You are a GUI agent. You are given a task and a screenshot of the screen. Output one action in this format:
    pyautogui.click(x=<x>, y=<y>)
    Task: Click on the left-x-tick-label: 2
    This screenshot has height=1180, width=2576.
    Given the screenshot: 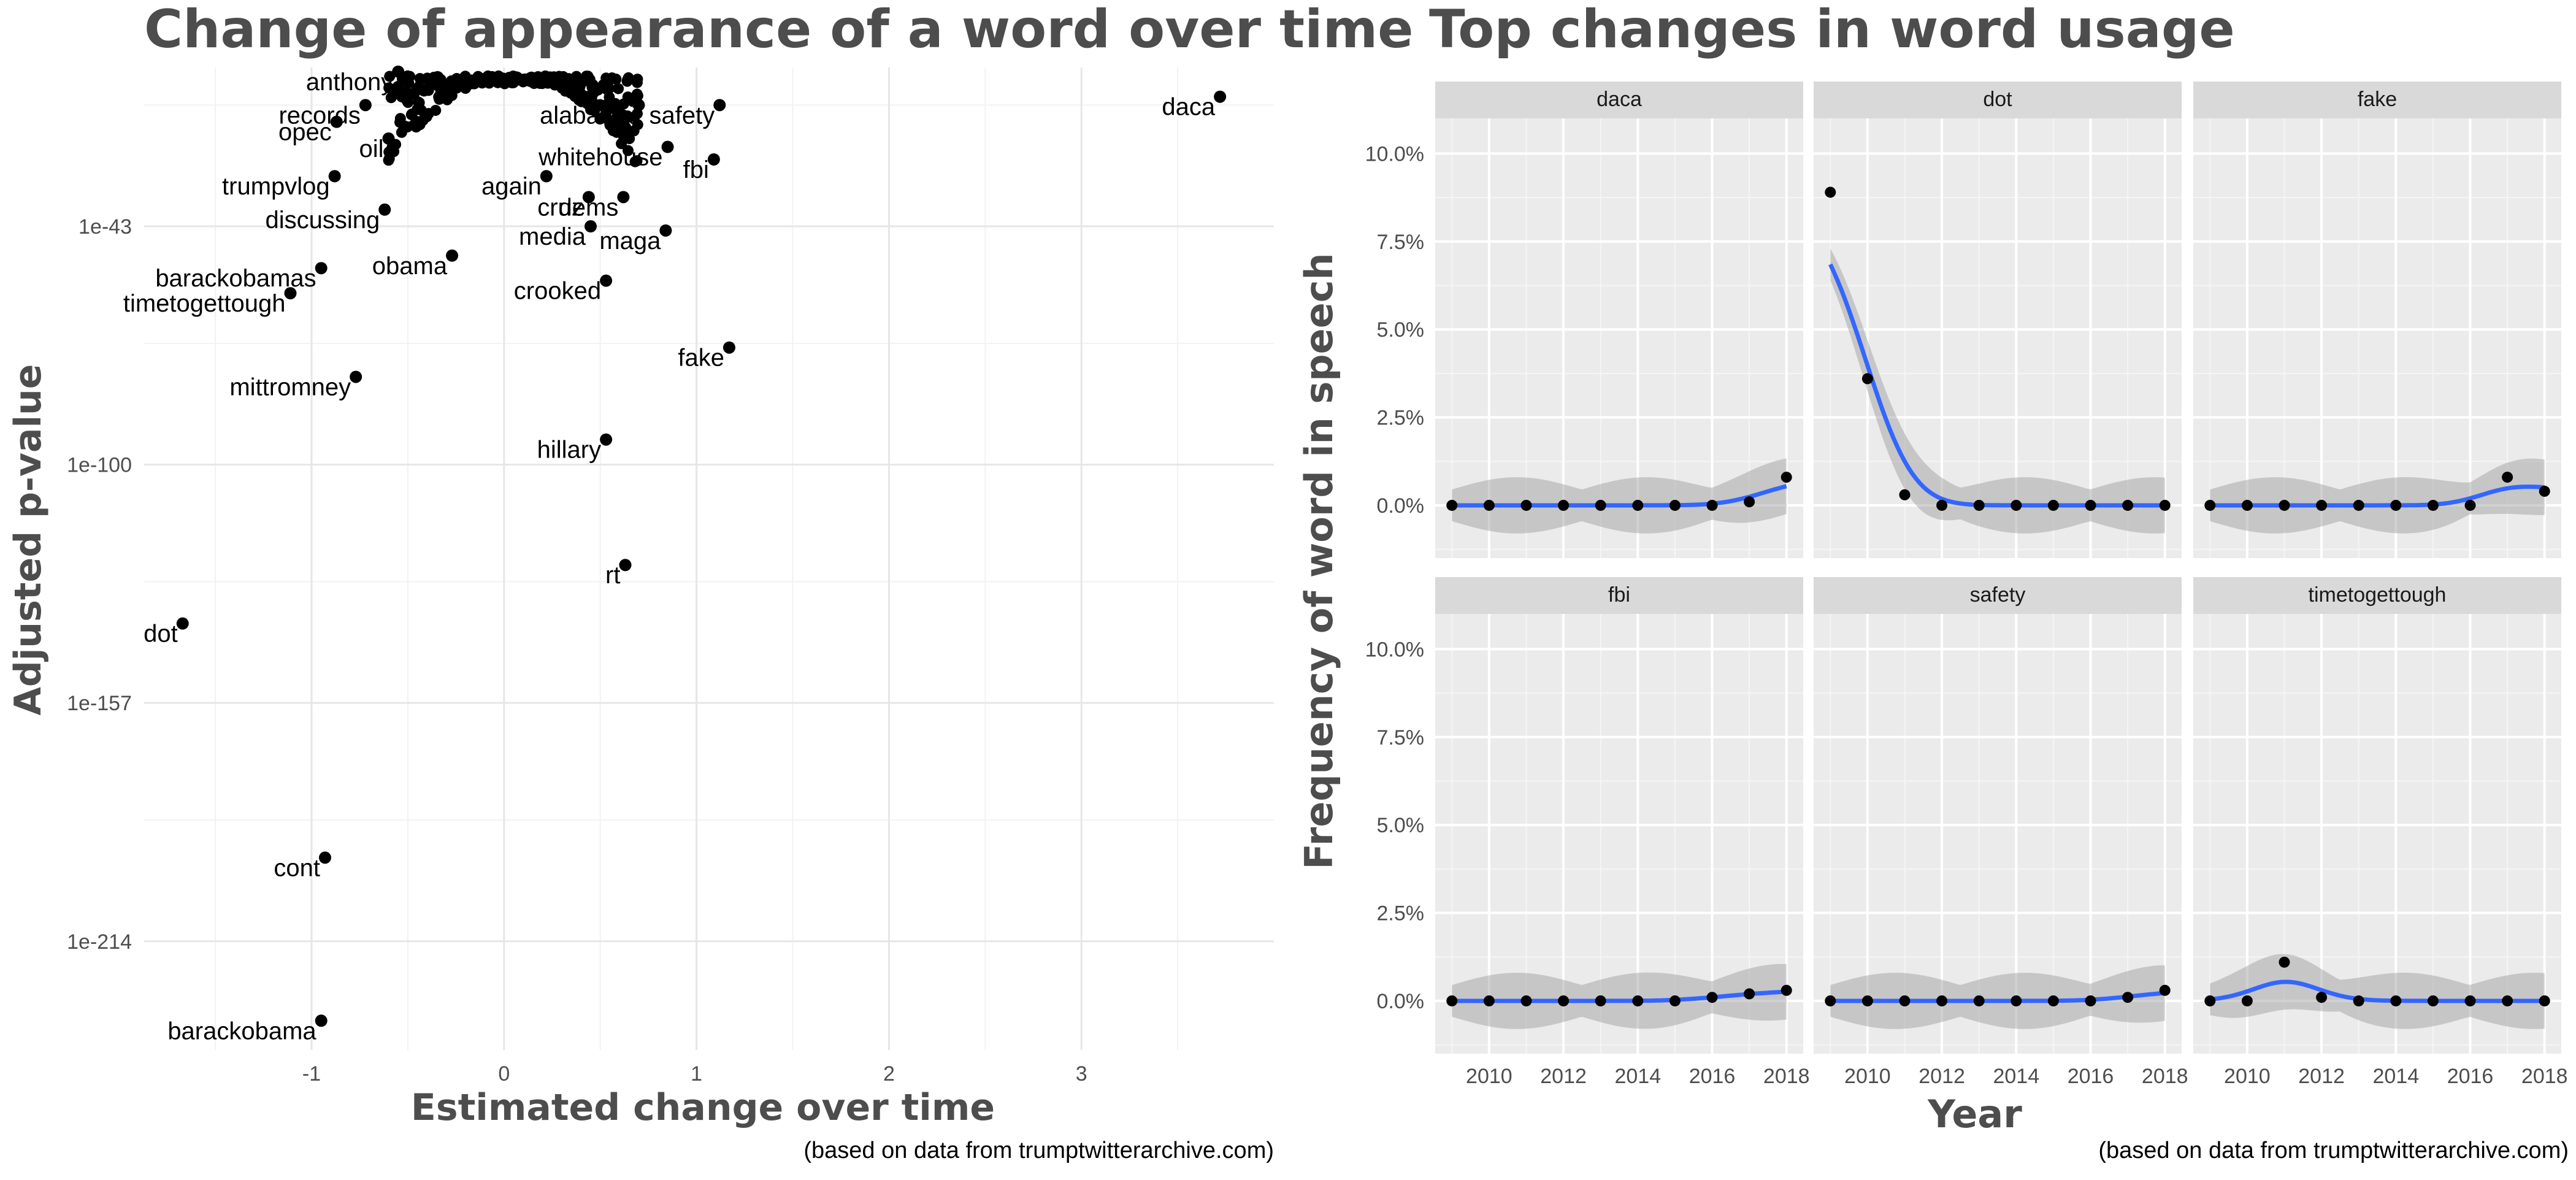 What is the action you would take?
    pyautogui.click(x=889, y=1074)
    